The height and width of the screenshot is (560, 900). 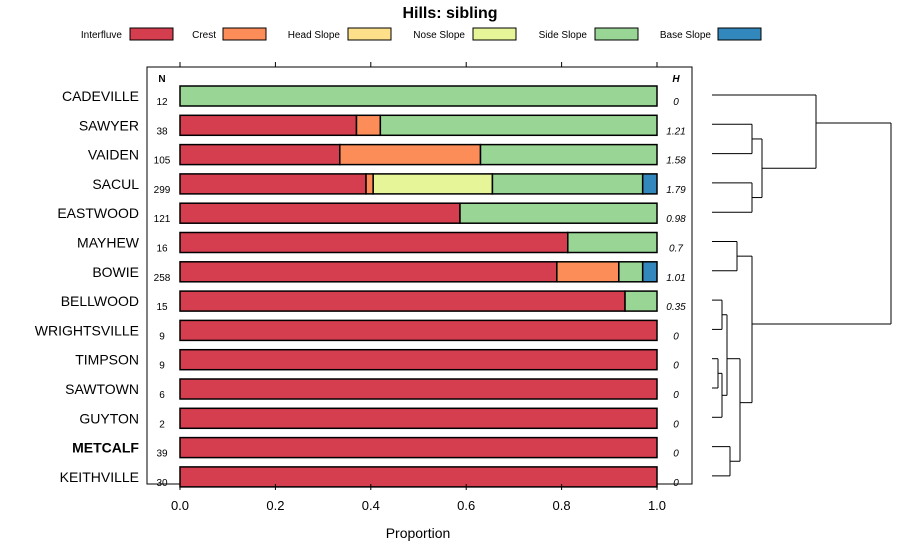 What do you see at coordinates (369, 34) in the screenshot?
I see `legend-swatch-head-slope` at bounding box center [369, 34].